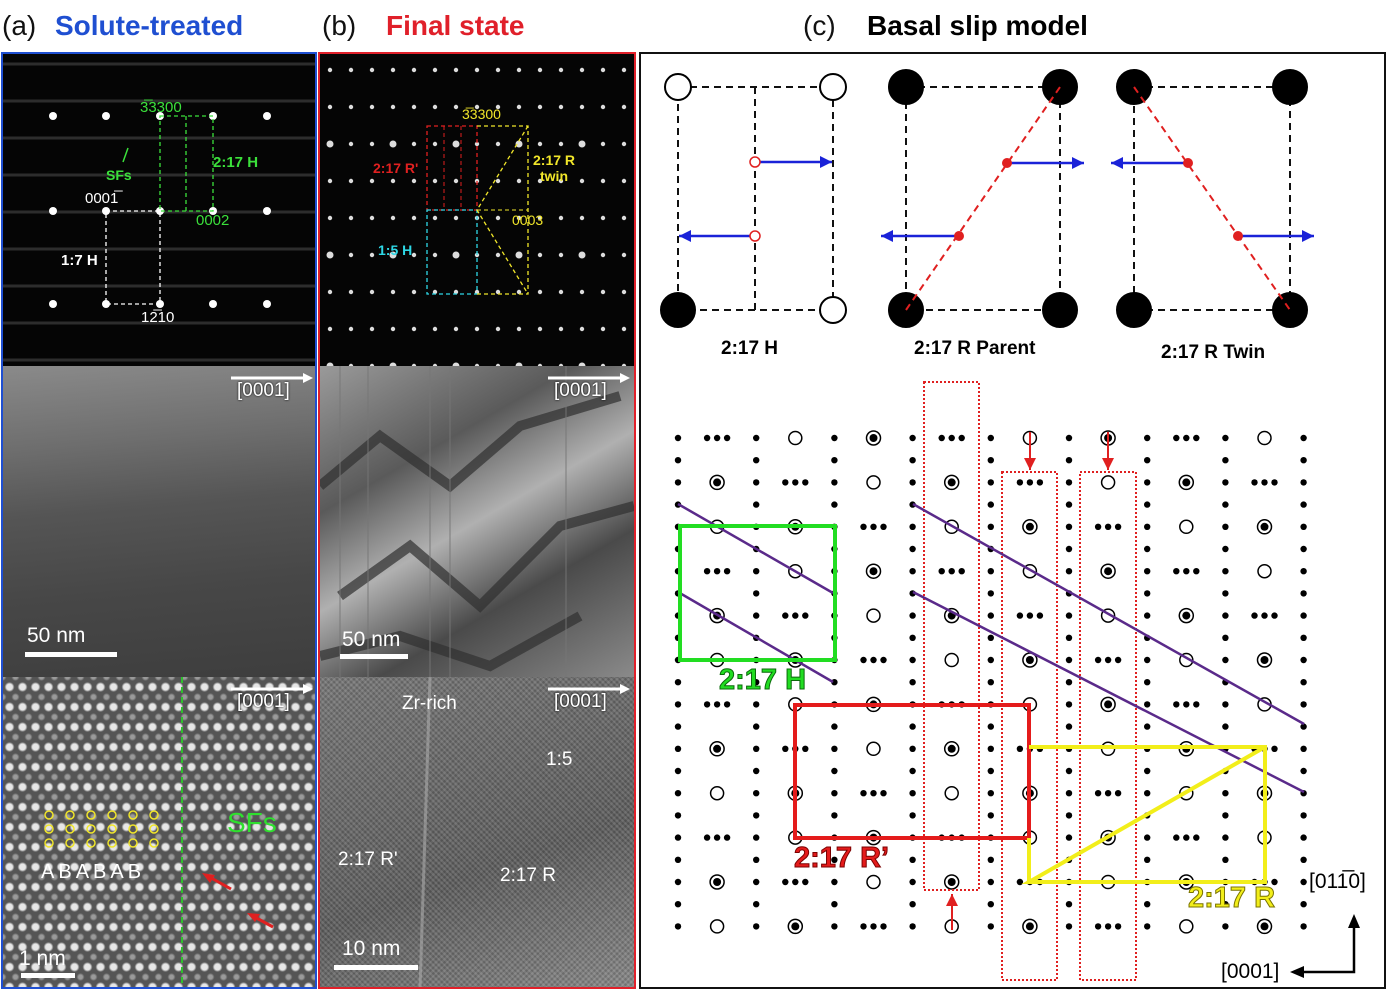 Image resolution: width=1386 pixels, height=990 pixels. Describe the element at coordinates (19, 25) in the screenshot. I see `panel-a-letter: (a)` at that location.